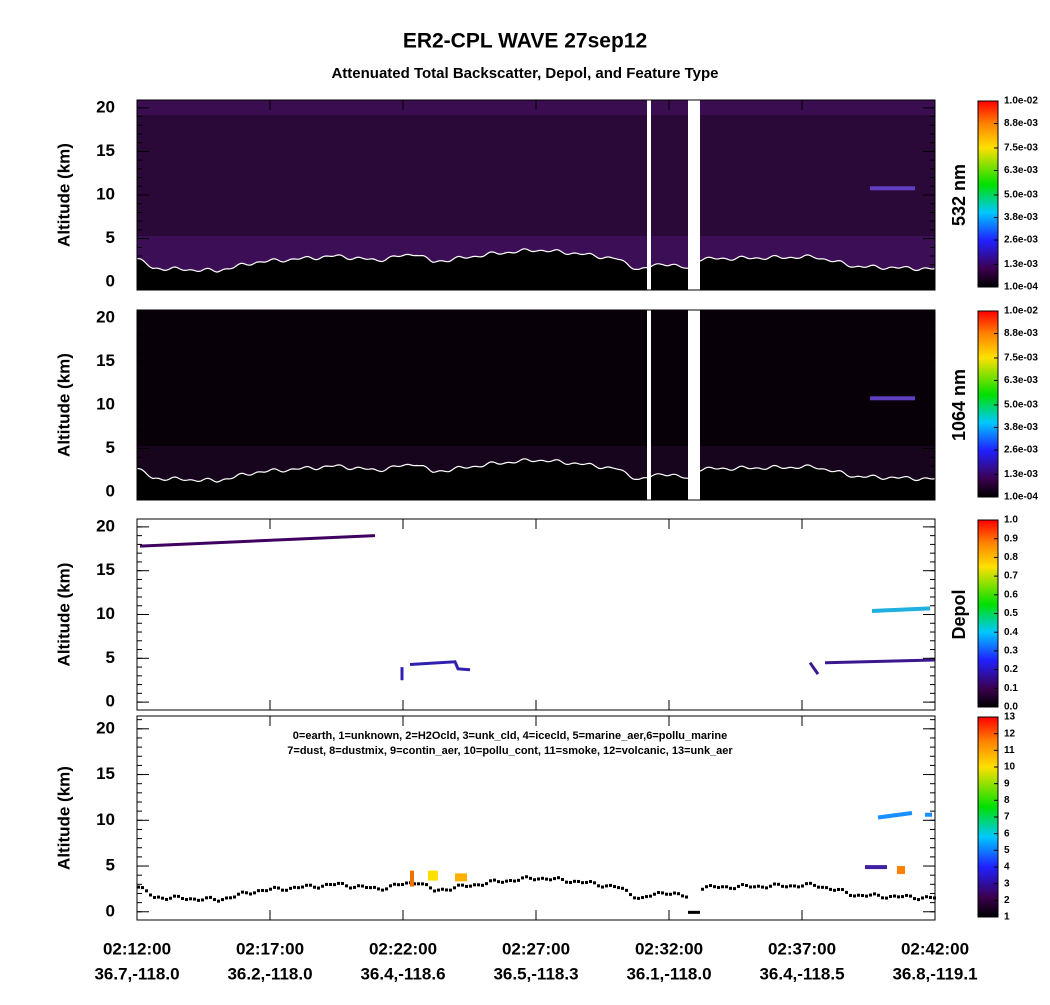 Image resolution: width=1050 pixels, height=1005 pixels. What do you see at coordinates (1011, 632) in the screenshot?
I see `colorbar-tick-label: 0.4` at bounding box center [1011, 632].